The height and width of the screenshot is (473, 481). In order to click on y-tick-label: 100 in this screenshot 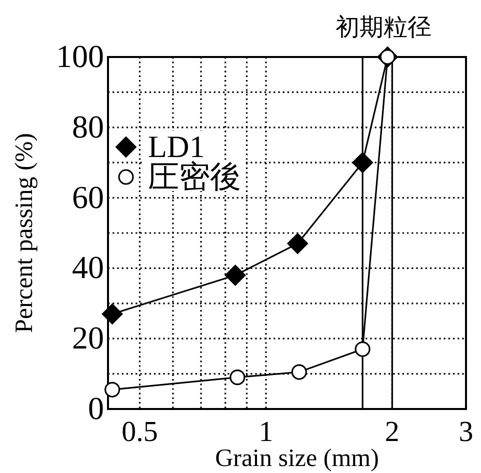, I will do `click(80, 56)`.